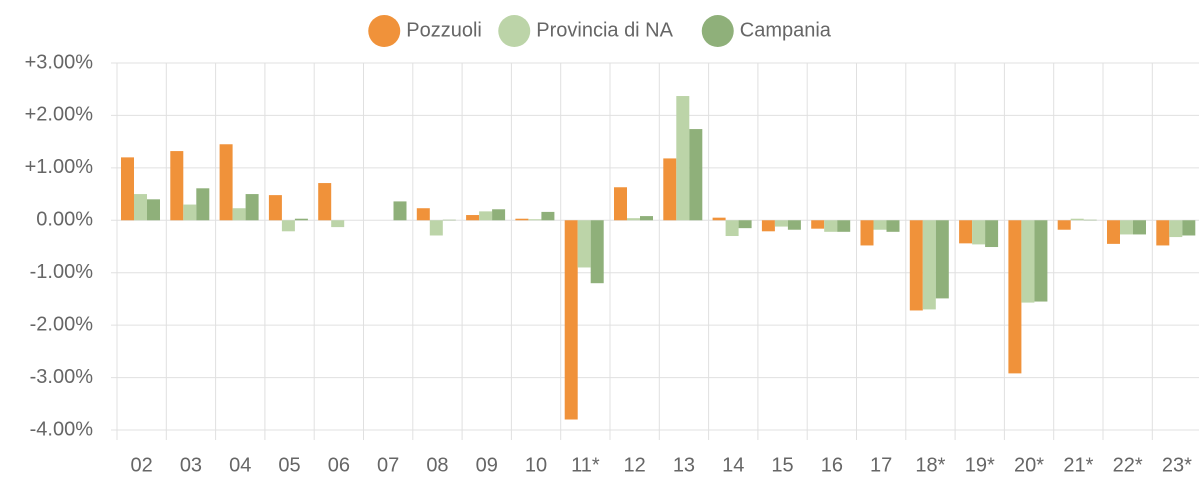 The height and width of the screenshot is (483, 1199). Describe the element at coordinates (62, 324) in the screenshot. I see `y-tick-label: -2.00%` at that location.